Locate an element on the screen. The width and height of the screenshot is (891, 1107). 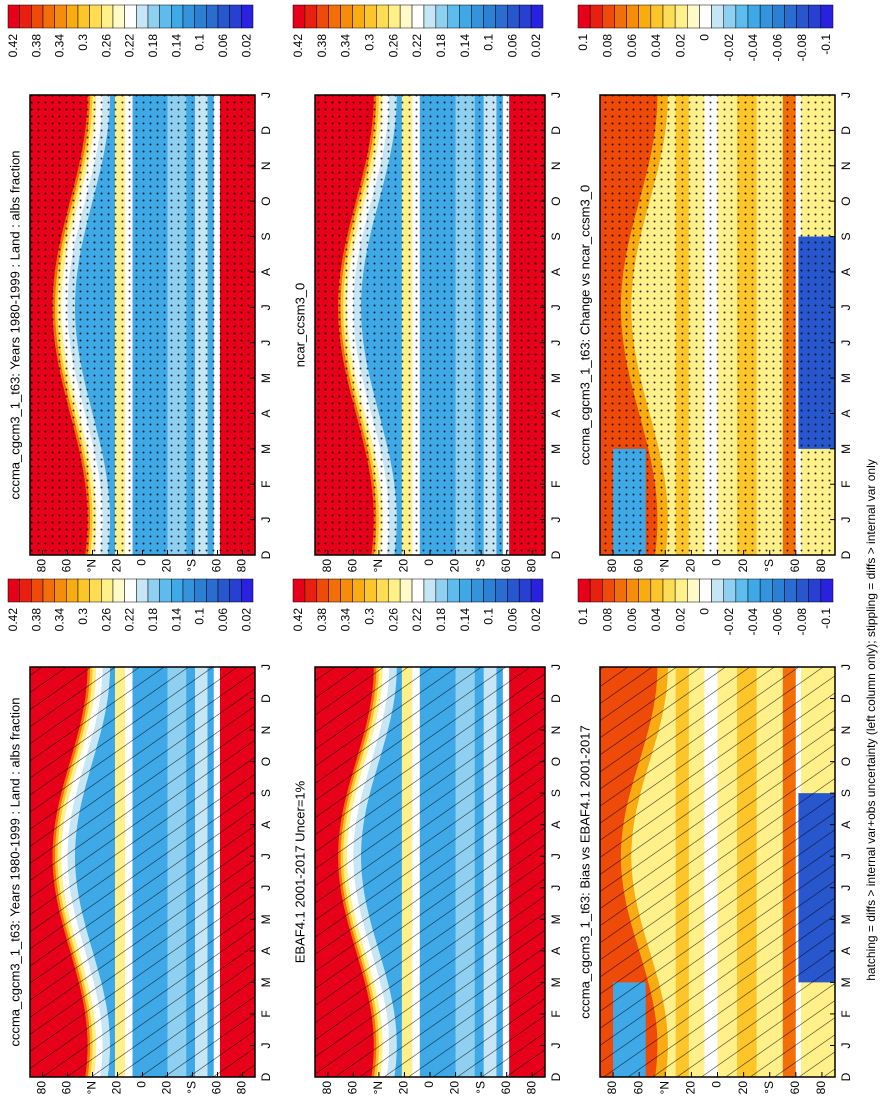
colorbar-label: 0.06 is located at coordinates (512, 46).